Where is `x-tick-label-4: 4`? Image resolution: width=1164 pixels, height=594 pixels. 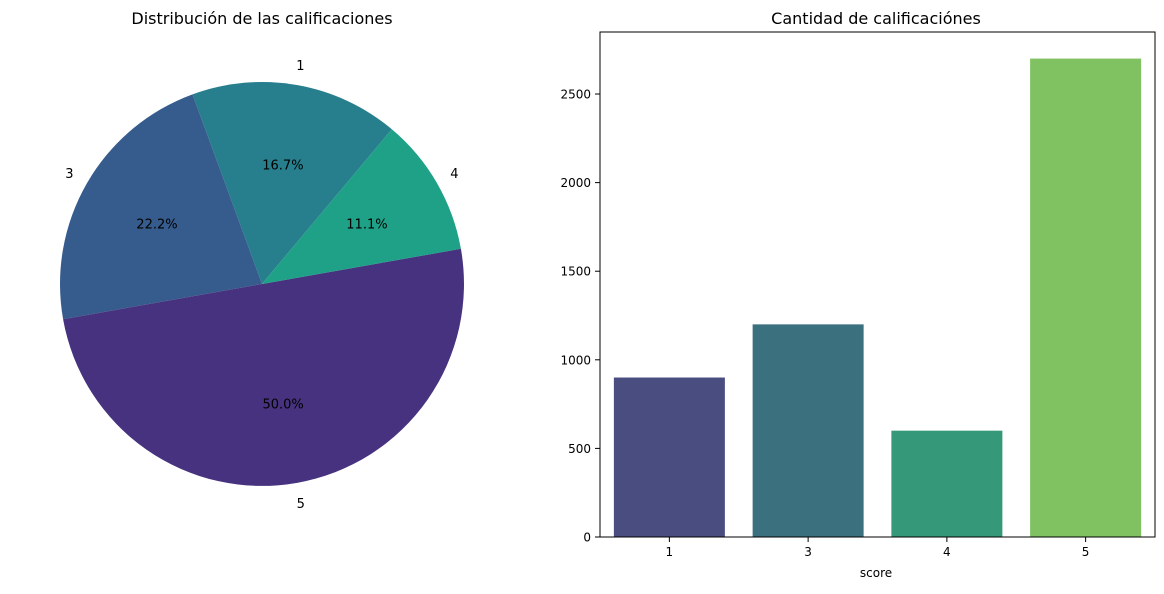
x-tick-label-4: 4 is located at coordinates (947, 552).